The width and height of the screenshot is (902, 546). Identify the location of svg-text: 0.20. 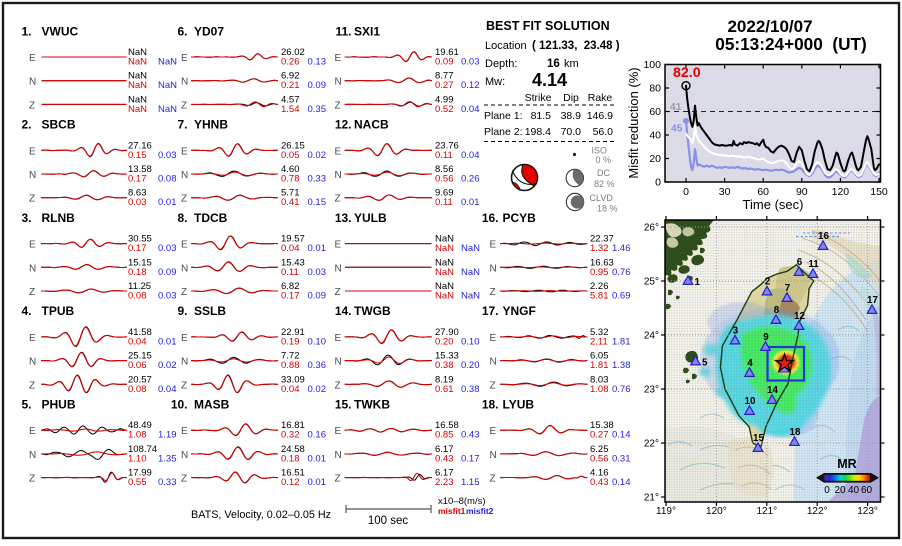
(444, 341).